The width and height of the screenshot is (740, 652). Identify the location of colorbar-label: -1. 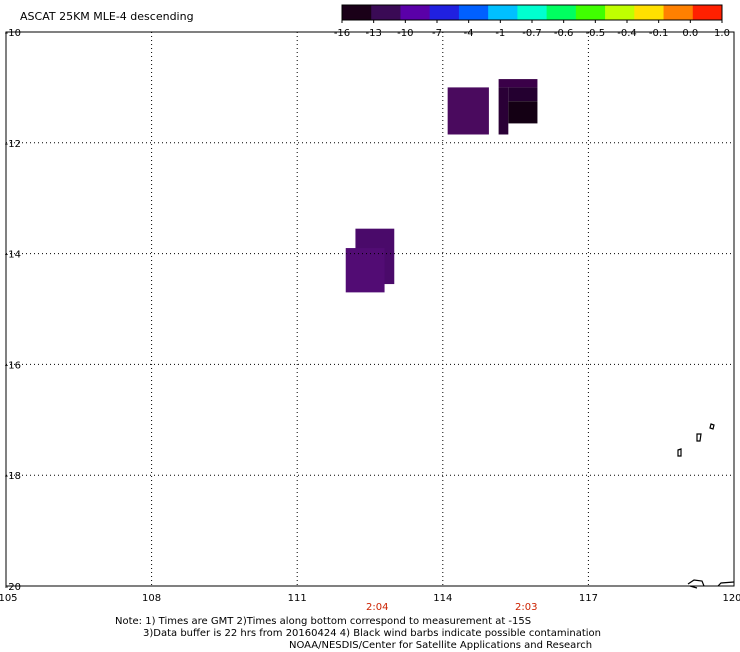
(500, 33).